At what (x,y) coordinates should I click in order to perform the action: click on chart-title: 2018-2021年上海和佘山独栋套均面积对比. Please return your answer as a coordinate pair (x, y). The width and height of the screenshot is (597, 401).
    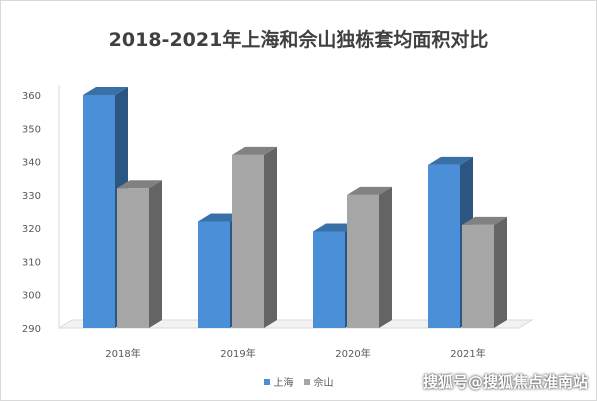
    Looking at the image, I should click on (298, 40).